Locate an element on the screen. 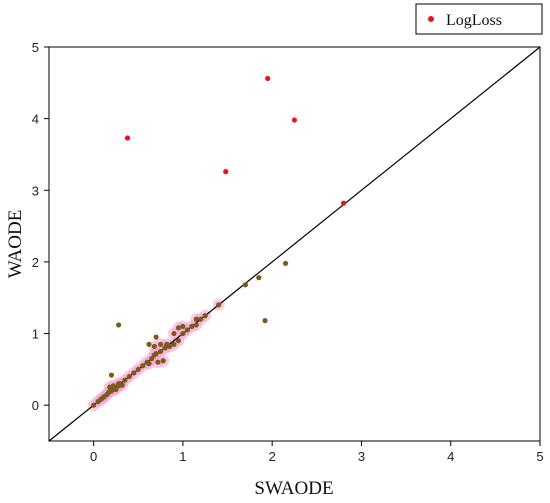 This screenshot has width=550, height=503. legend: LogLoss is located at coordinates (479, 19).